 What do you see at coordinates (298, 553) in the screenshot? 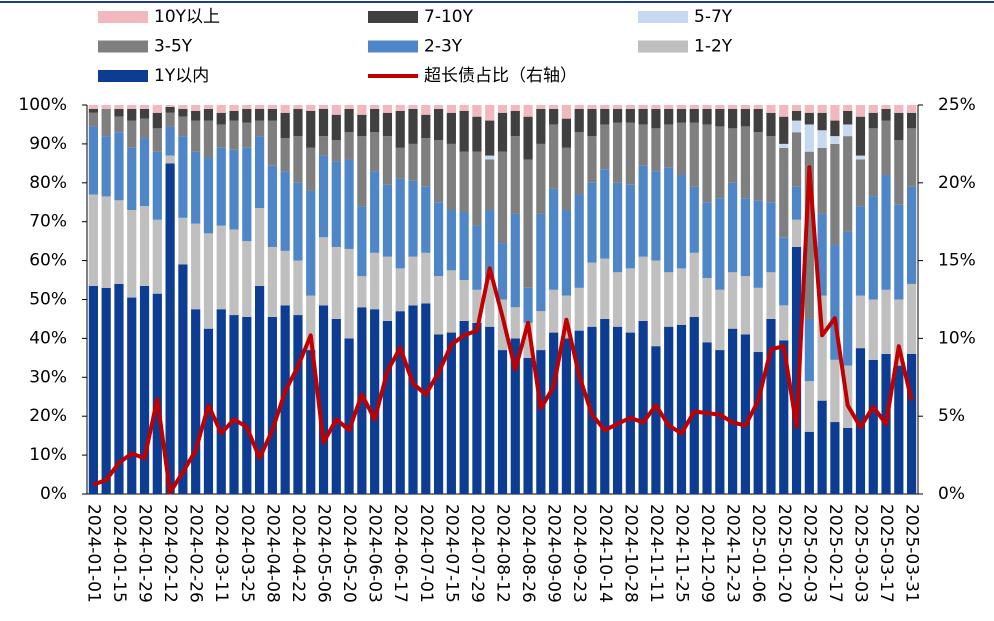
I see `x-tick-label: 2024-04-22` at bounding box center [298, 553].